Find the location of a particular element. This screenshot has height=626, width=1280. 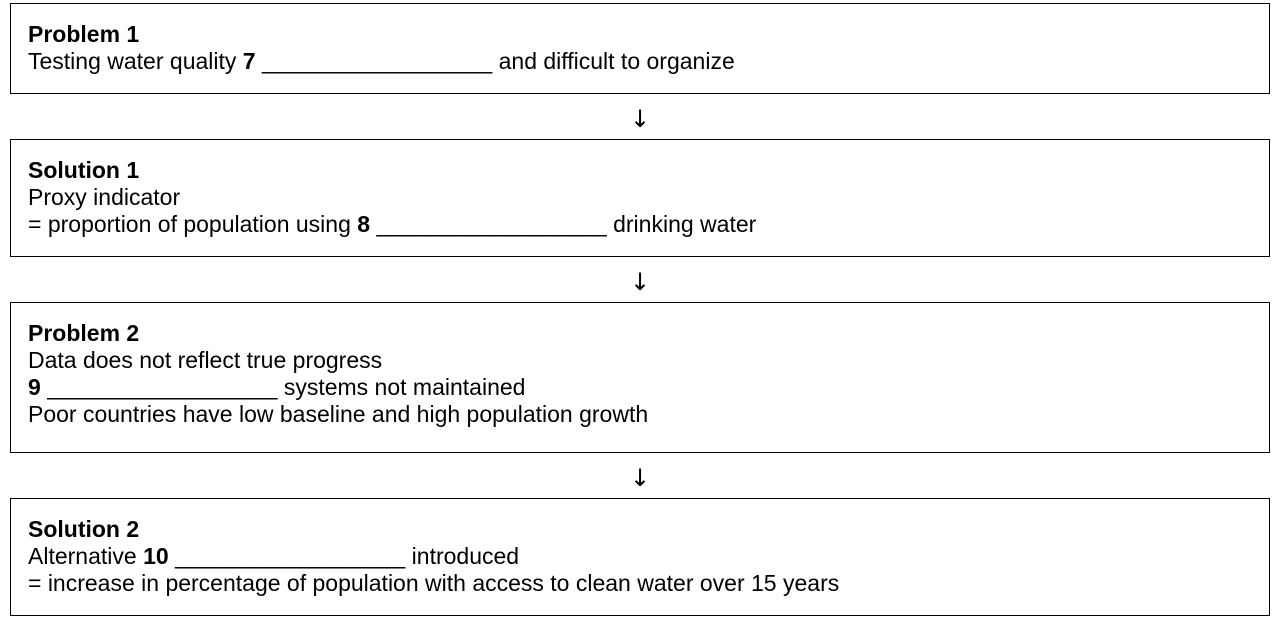

solution-2-text-post: introduced is located at coordinates (462, 556).